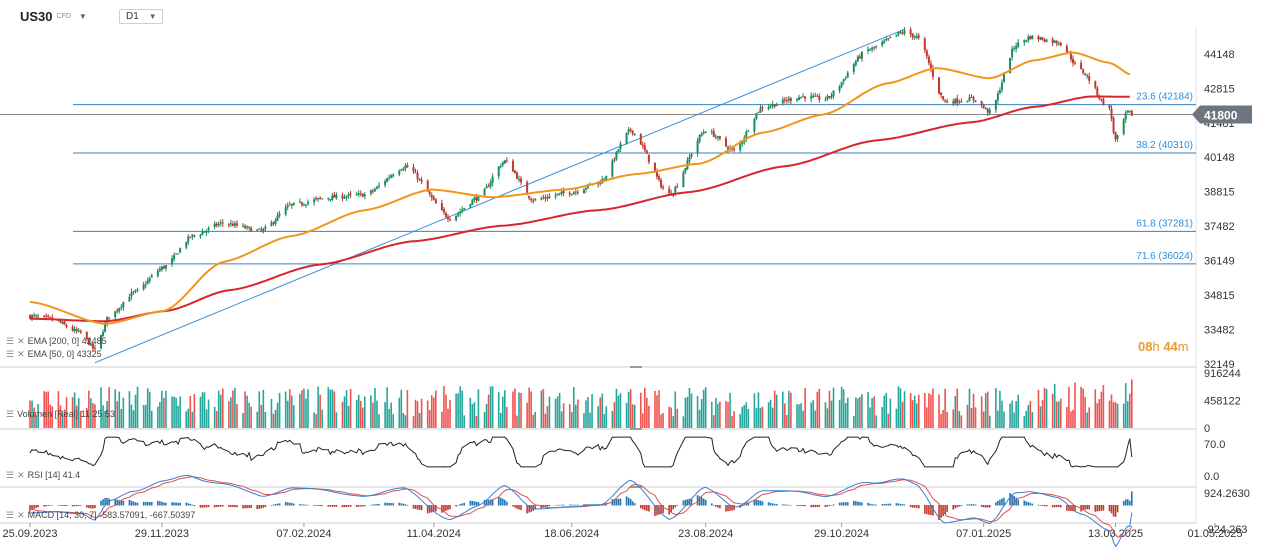 This screenshot has width=1264, height=549. What do you see at coordinates (1164, 97) in the screenshot?
I see `fib-level-label: 23.6 (42184)` at bounding box center [1164, 97].